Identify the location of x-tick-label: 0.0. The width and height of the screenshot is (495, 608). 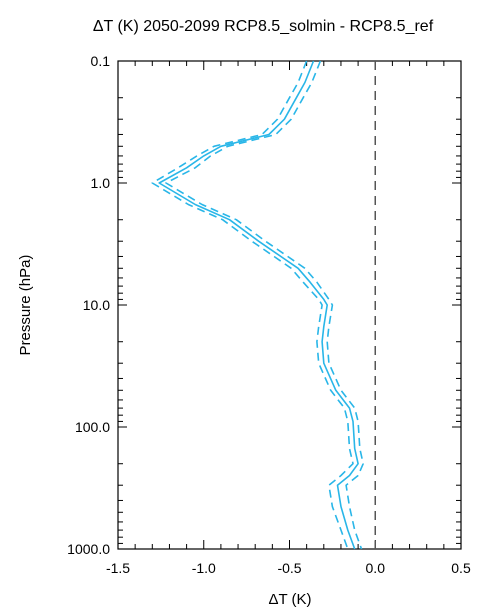
(376, 568).